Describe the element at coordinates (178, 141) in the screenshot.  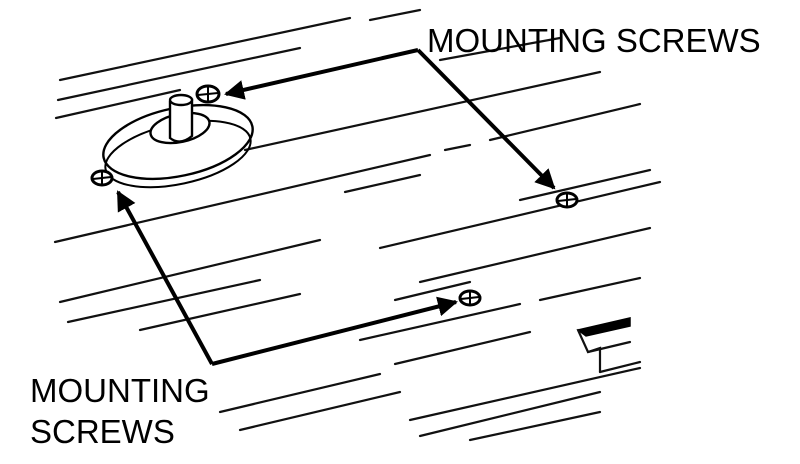
I see `shaft-boss` at that location.